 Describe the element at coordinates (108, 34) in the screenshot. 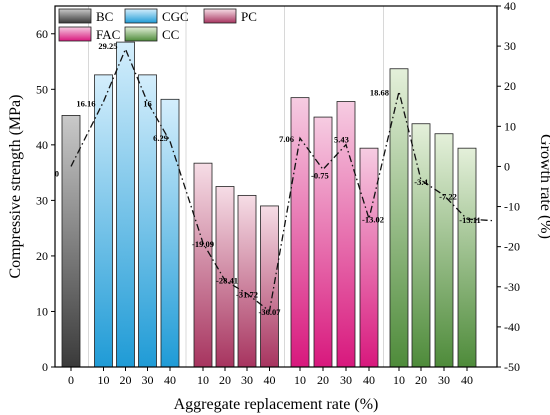

I see `legend-label-fac: FAC` at that location.